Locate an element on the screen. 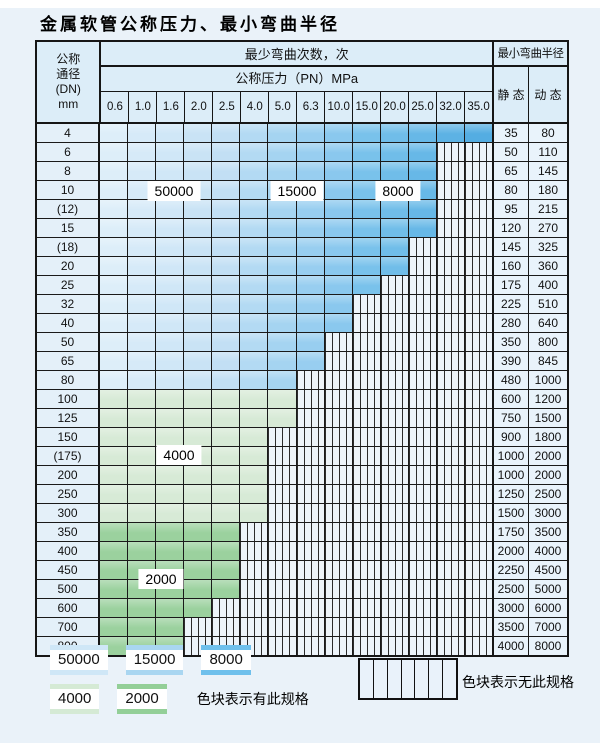  pressure-column-header: 4.0 is located at coordinates (255, 107).